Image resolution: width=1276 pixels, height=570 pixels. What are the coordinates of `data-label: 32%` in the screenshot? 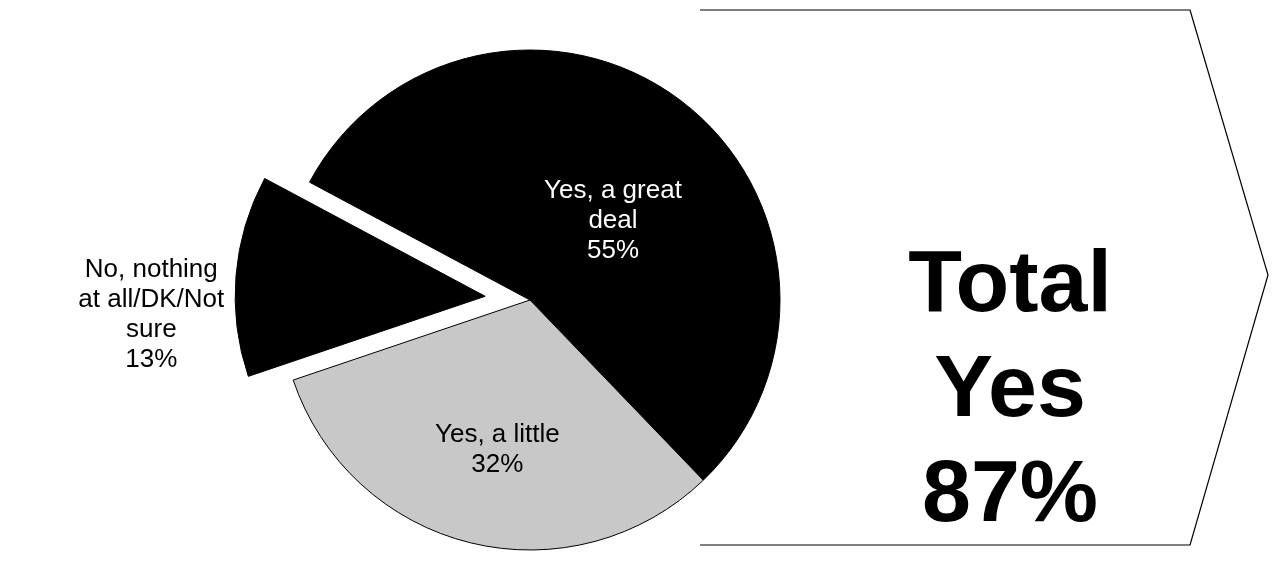 It's located at (497, 462).